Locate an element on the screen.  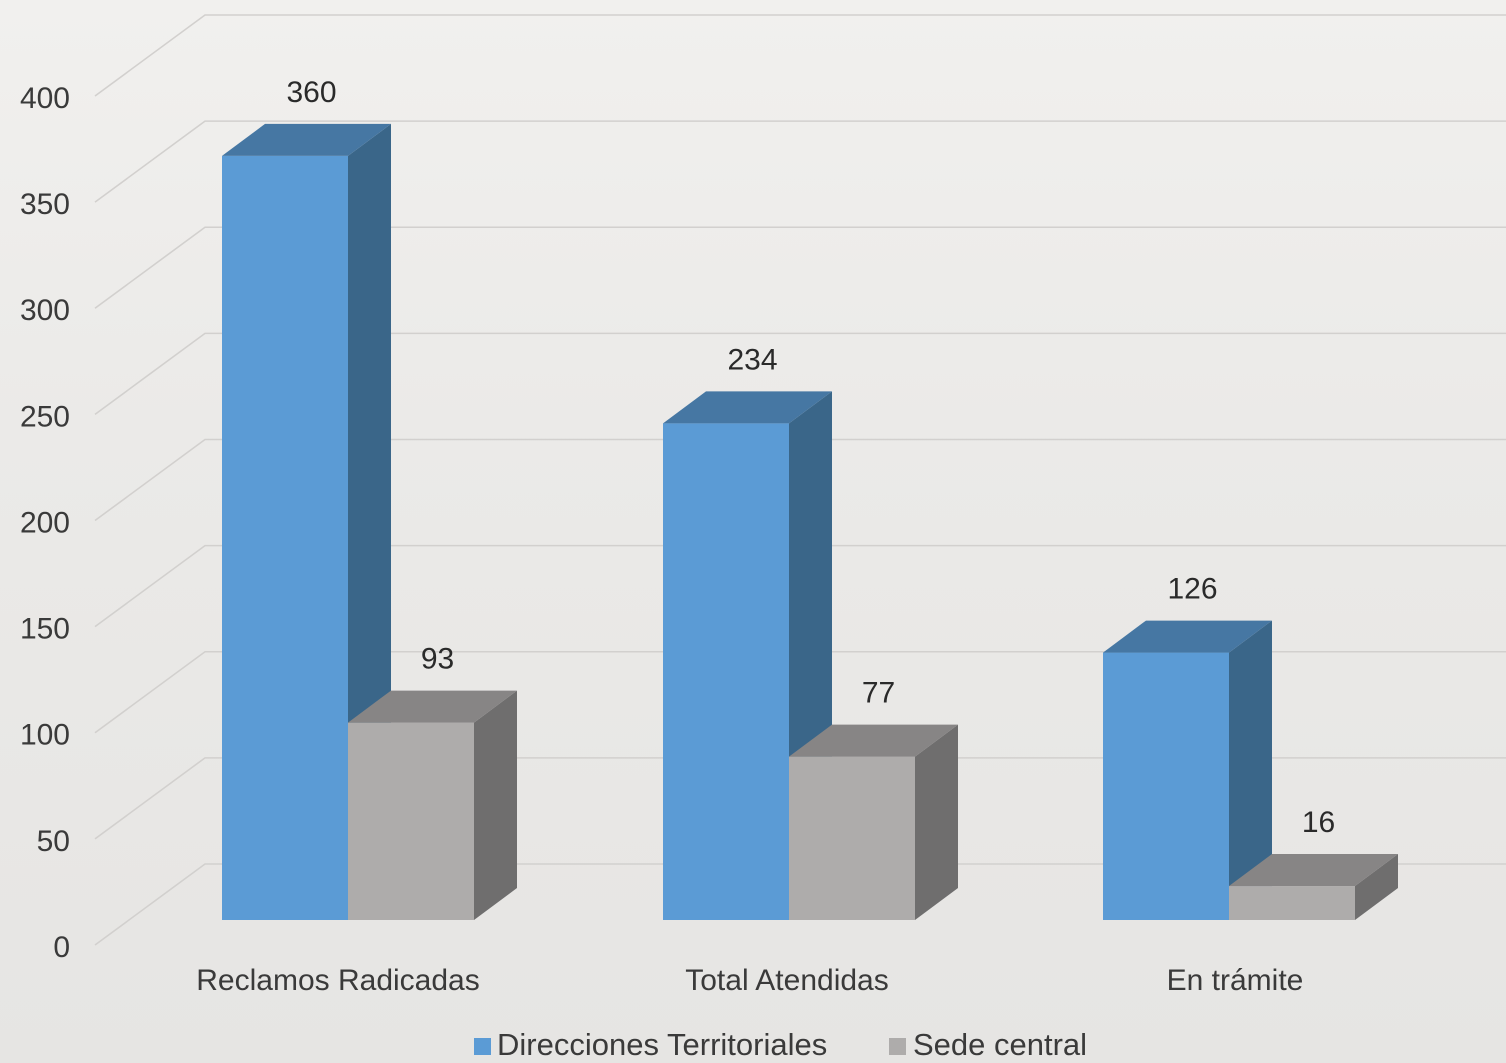
category-label: Total Atendidas is located at coordinates (786, 980).